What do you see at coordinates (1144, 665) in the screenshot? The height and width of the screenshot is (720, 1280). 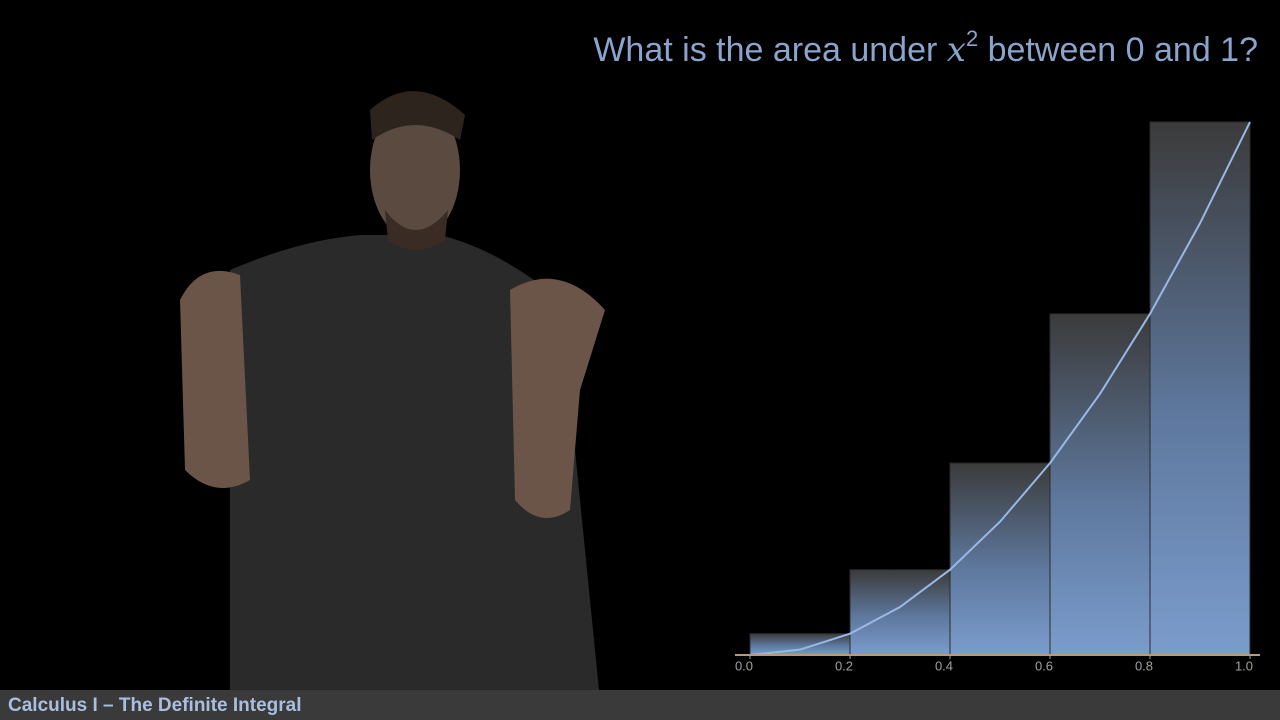 I see `x-tick-label: 0.8` at bounding box center [1144, 665].